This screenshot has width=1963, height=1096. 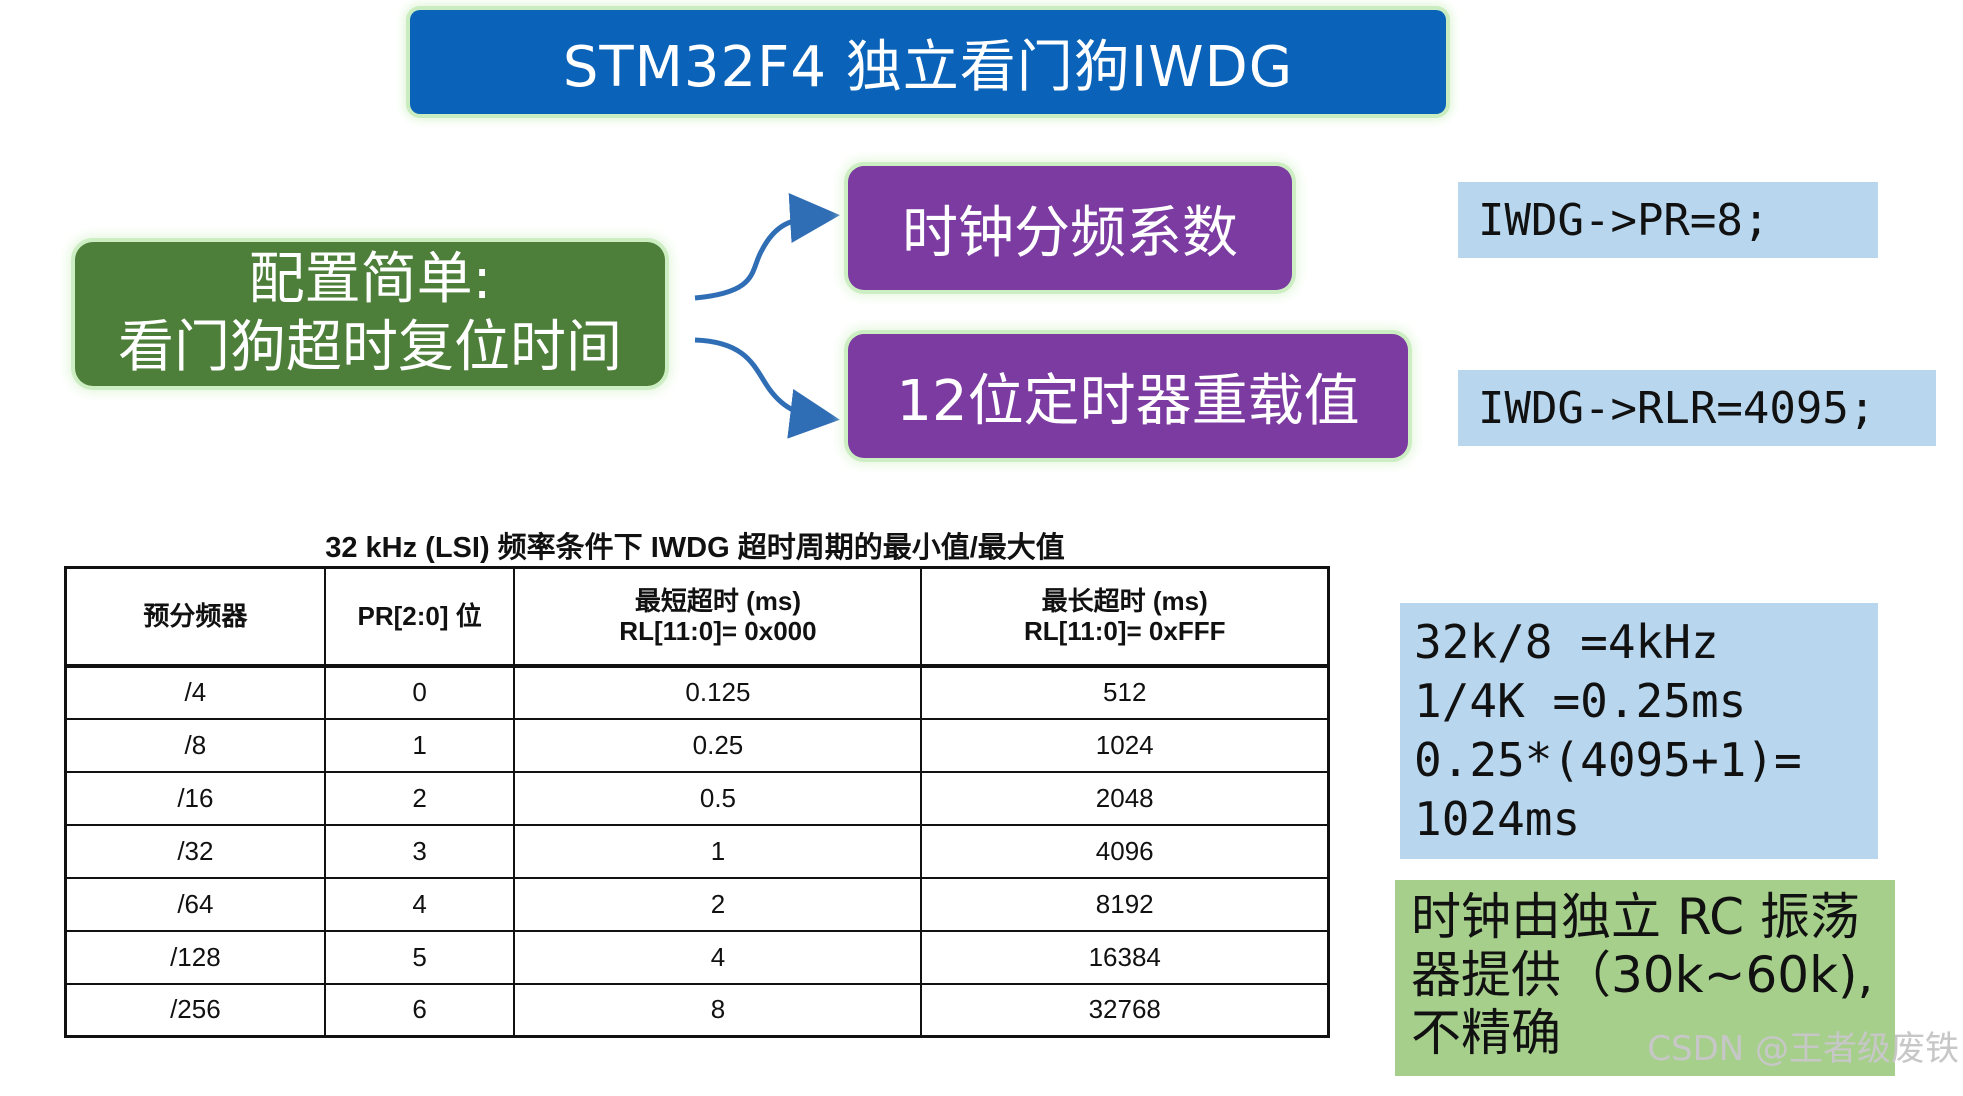 I want to click on calc-line: 1024ms, so click(x=1497, y=819).